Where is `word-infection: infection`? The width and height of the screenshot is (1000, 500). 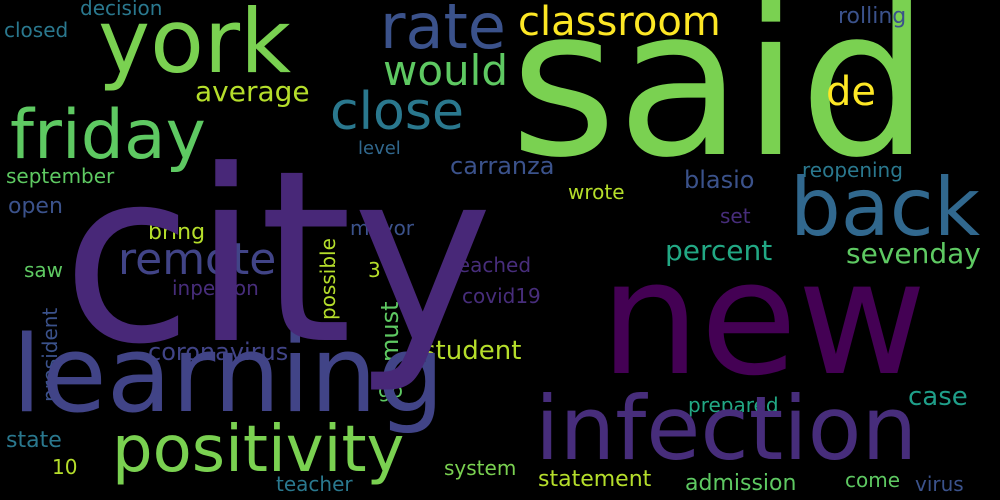 word-infection: infection is located at coordinates (726, 428).